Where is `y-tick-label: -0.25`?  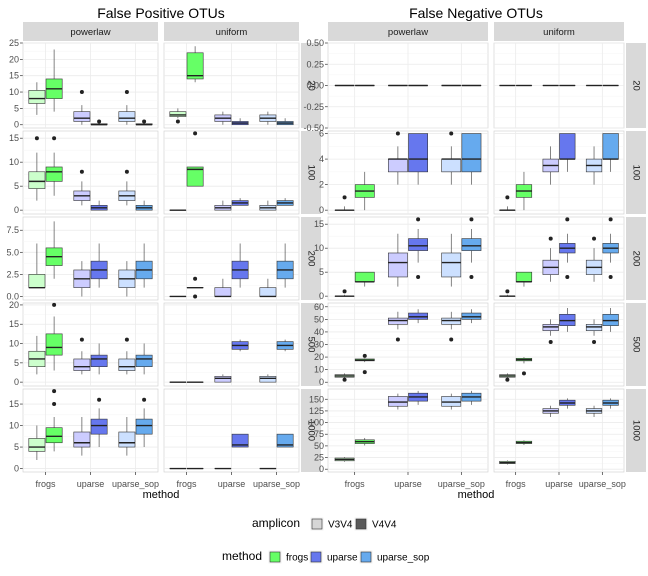
y-tick-label: -0.25 is located at coordinates (313, 107).